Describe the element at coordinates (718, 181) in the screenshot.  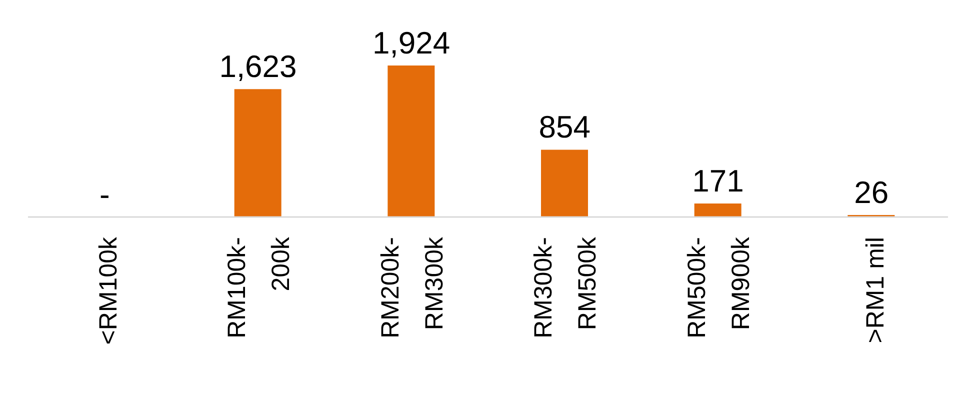
I see `data-label: 171` at that location.